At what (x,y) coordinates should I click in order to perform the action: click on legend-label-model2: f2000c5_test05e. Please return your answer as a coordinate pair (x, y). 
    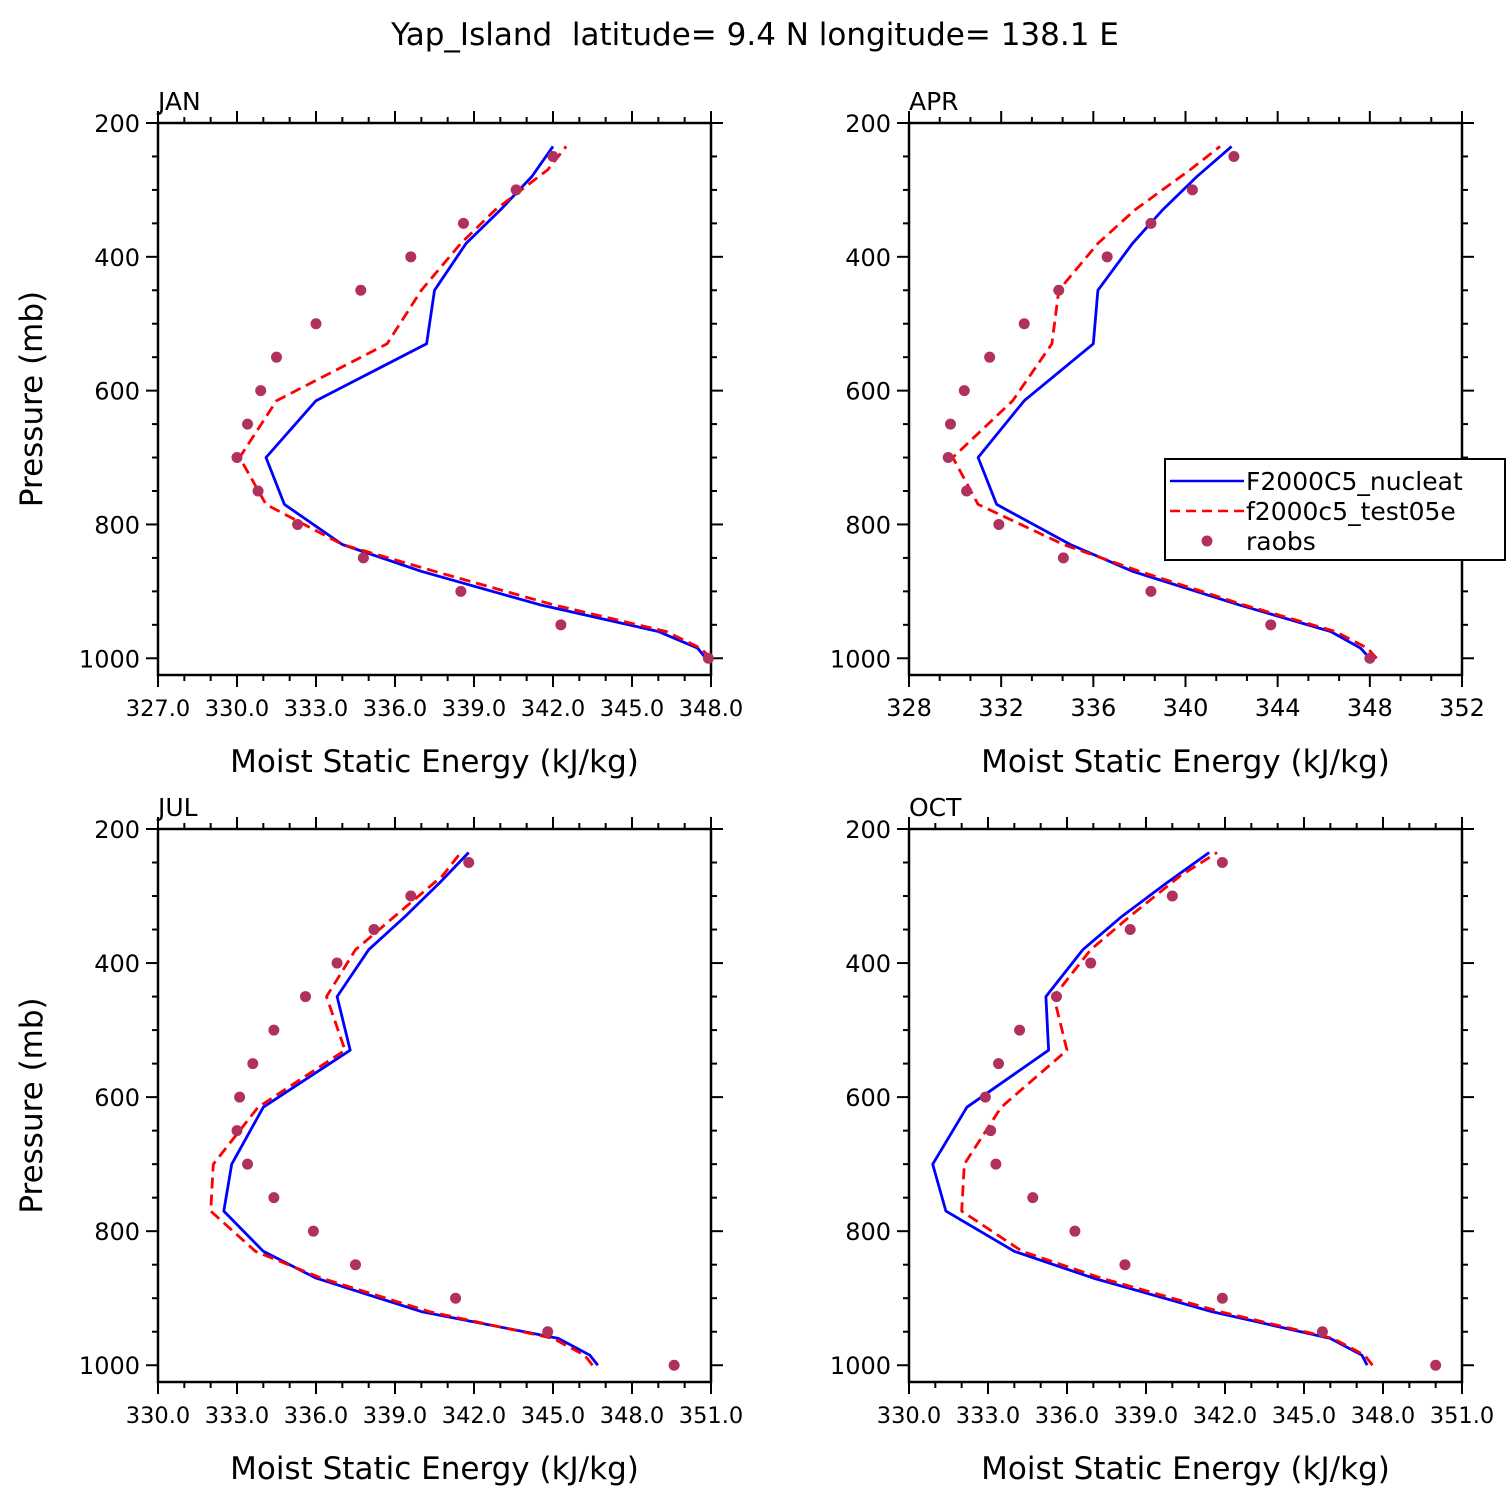
    Looking at the image, I should click on (1351, 511).